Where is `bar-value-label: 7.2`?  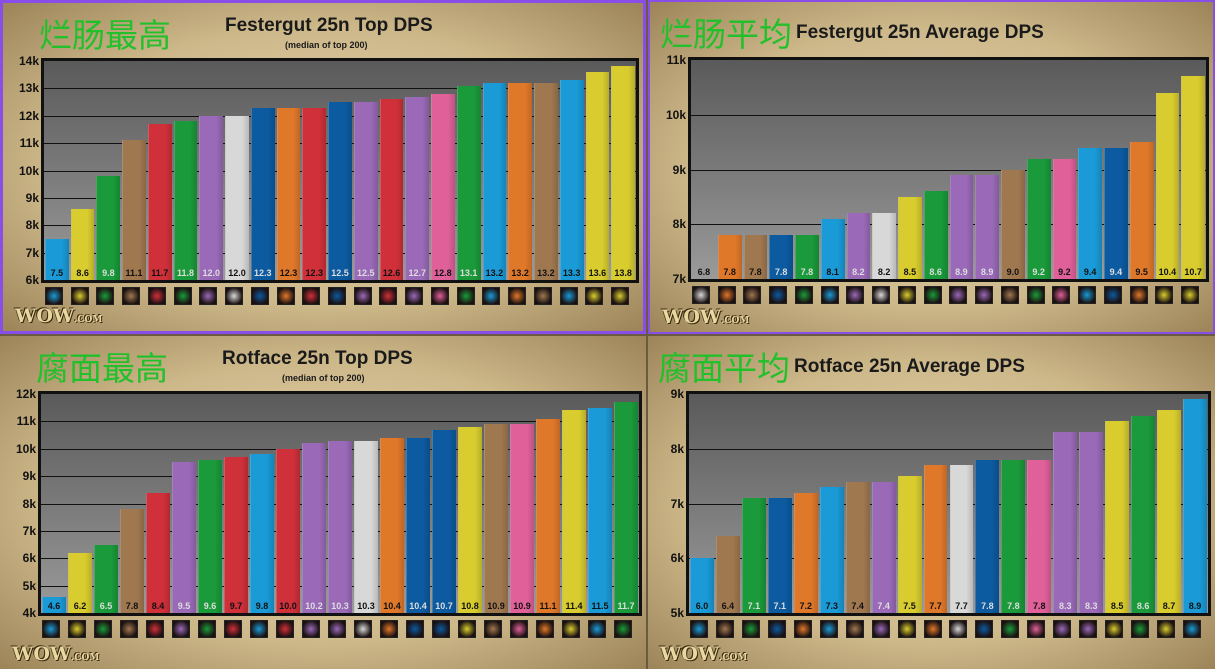
bar-value-label: 7.2 is located at coordinates (806, 606).